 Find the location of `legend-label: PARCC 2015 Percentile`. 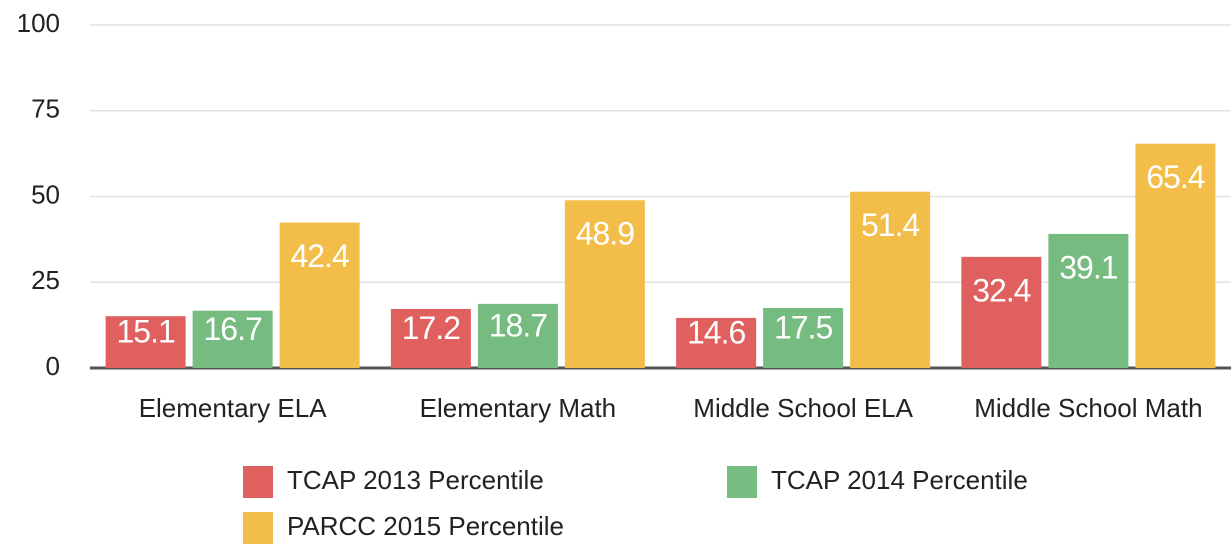

legend-label: PARCC 2015 Percentile is located at coordinates (425, 526).